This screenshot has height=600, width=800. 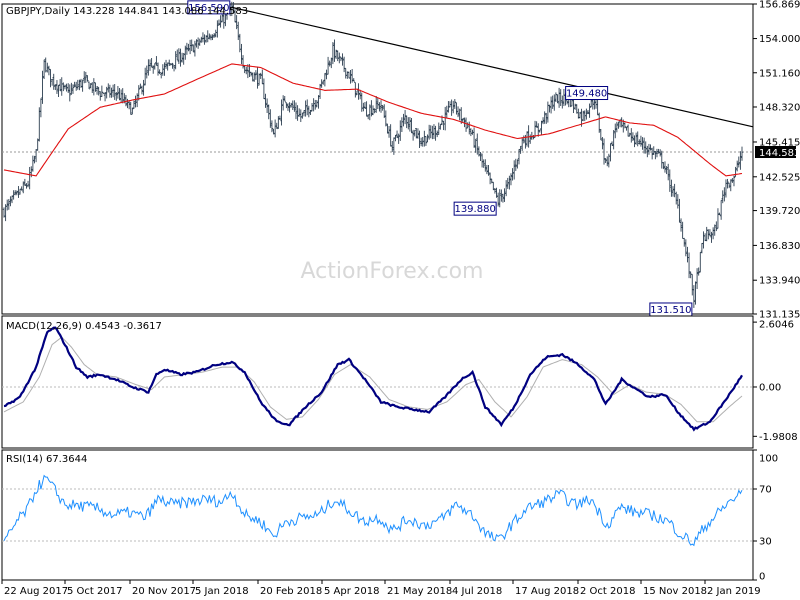 What do you see at coordinates (779, 211) in the screenshot?
I see `price-y-tick-label: 139.720` at bounding box center [779, 211].